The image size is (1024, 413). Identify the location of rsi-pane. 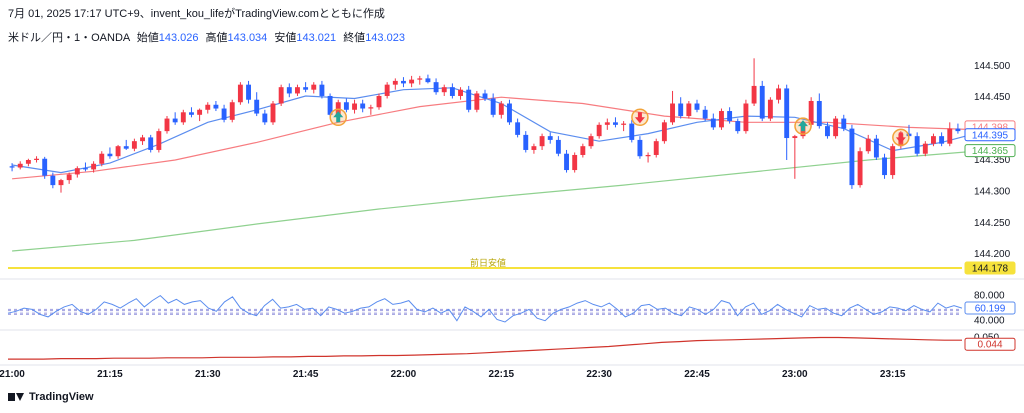
(485, 308).